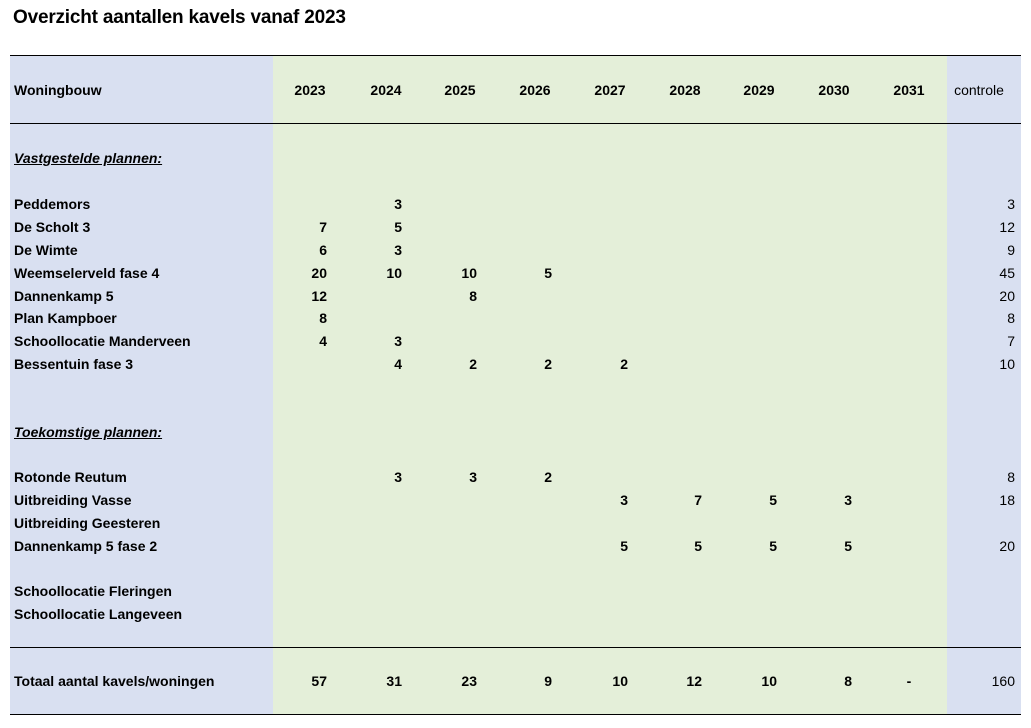 The height and width of the screenshot is (728, 1031). What do you see at coordinates (64, 296) in the screenshot?
I see `row-label: Dannenkamp 5` at bounding box center [64, 296].